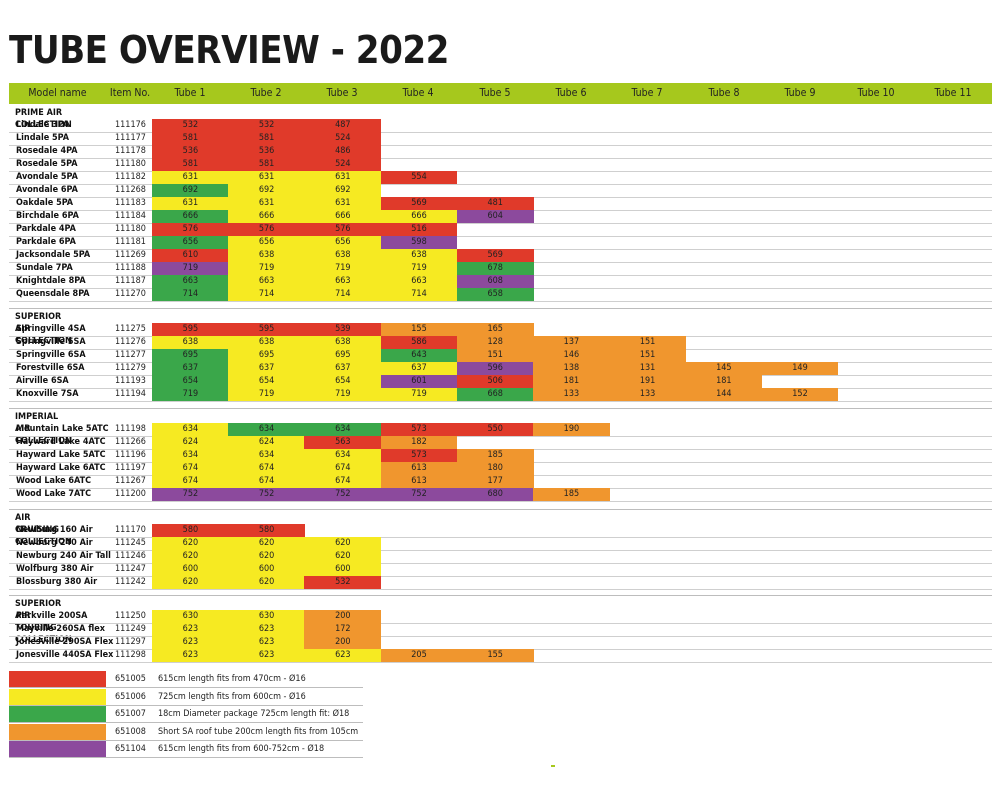 The width and height of the screenshot is (1000, 800). What do you see at coordinates (571, 93) in the screenshot?
I see `header-tube-6: Tube 6` at bounding box center [571, 93].